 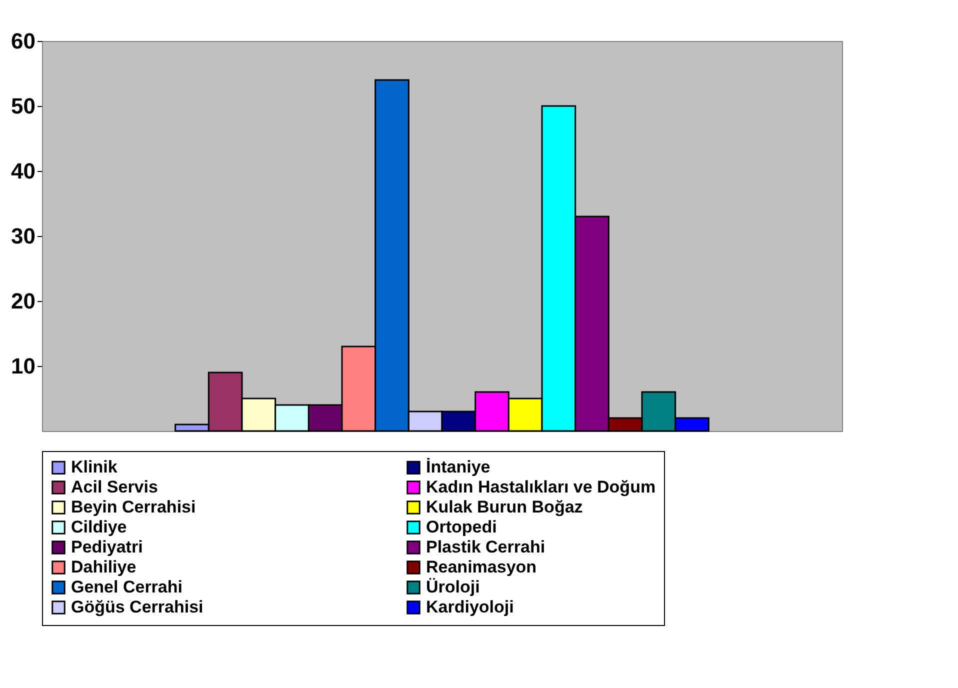 What do you see at coordinates (461, 527) in the screenshot?
I see `legend-label: Ortopedi` at bounding box center [461, 527].